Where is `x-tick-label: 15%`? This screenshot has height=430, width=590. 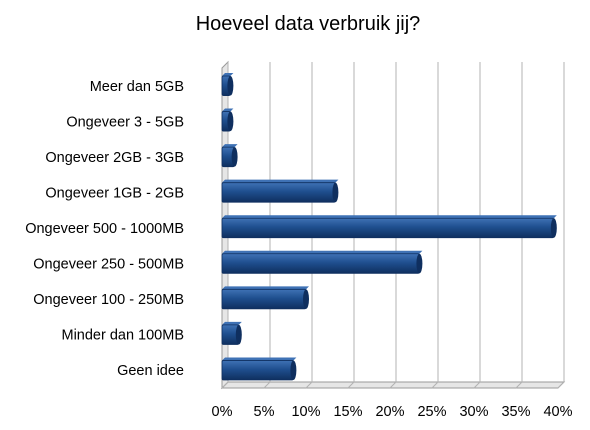
x-tick-label: 15% is located at coordinates (347, 412).